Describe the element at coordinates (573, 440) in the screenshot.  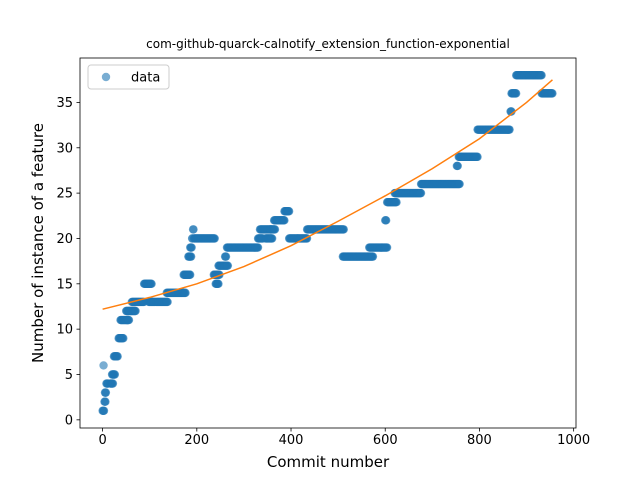
I see `x-tick-label: 1000` at that location.